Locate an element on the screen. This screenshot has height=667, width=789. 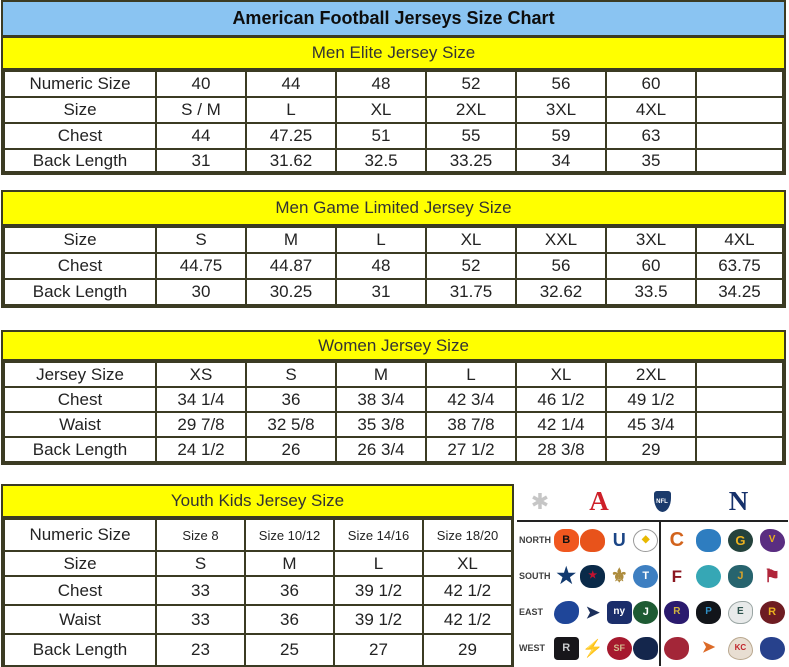
nfc-logo: N is located at coordinates (738, 501).